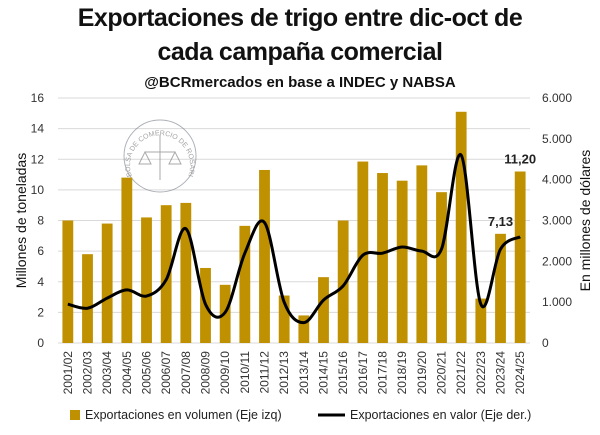 The height and width of the screenshot is (435, 600). I want to click on x-tick-label: 2015/16, so click(343, 373).